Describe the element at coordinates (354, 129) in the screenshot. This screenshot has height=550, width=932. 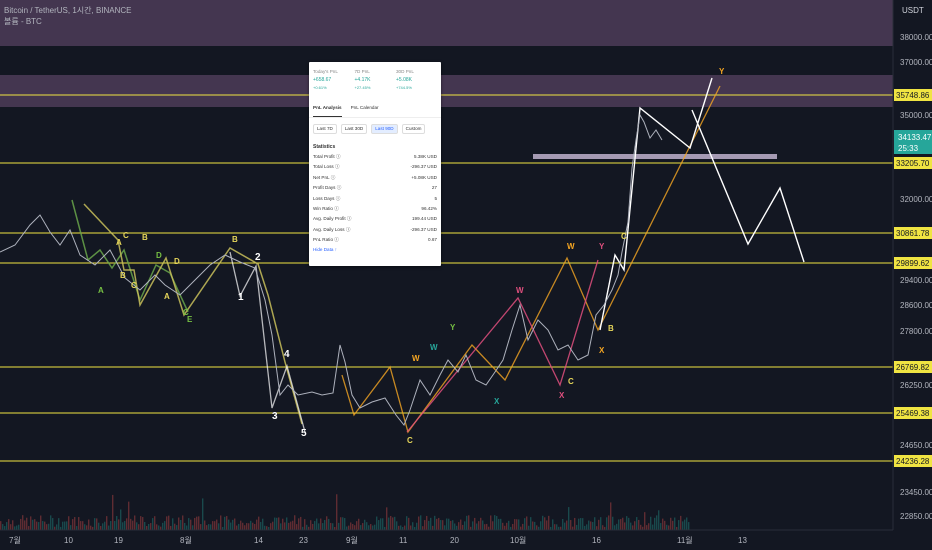
I see `last-30d-button: Last 30D` at that location.